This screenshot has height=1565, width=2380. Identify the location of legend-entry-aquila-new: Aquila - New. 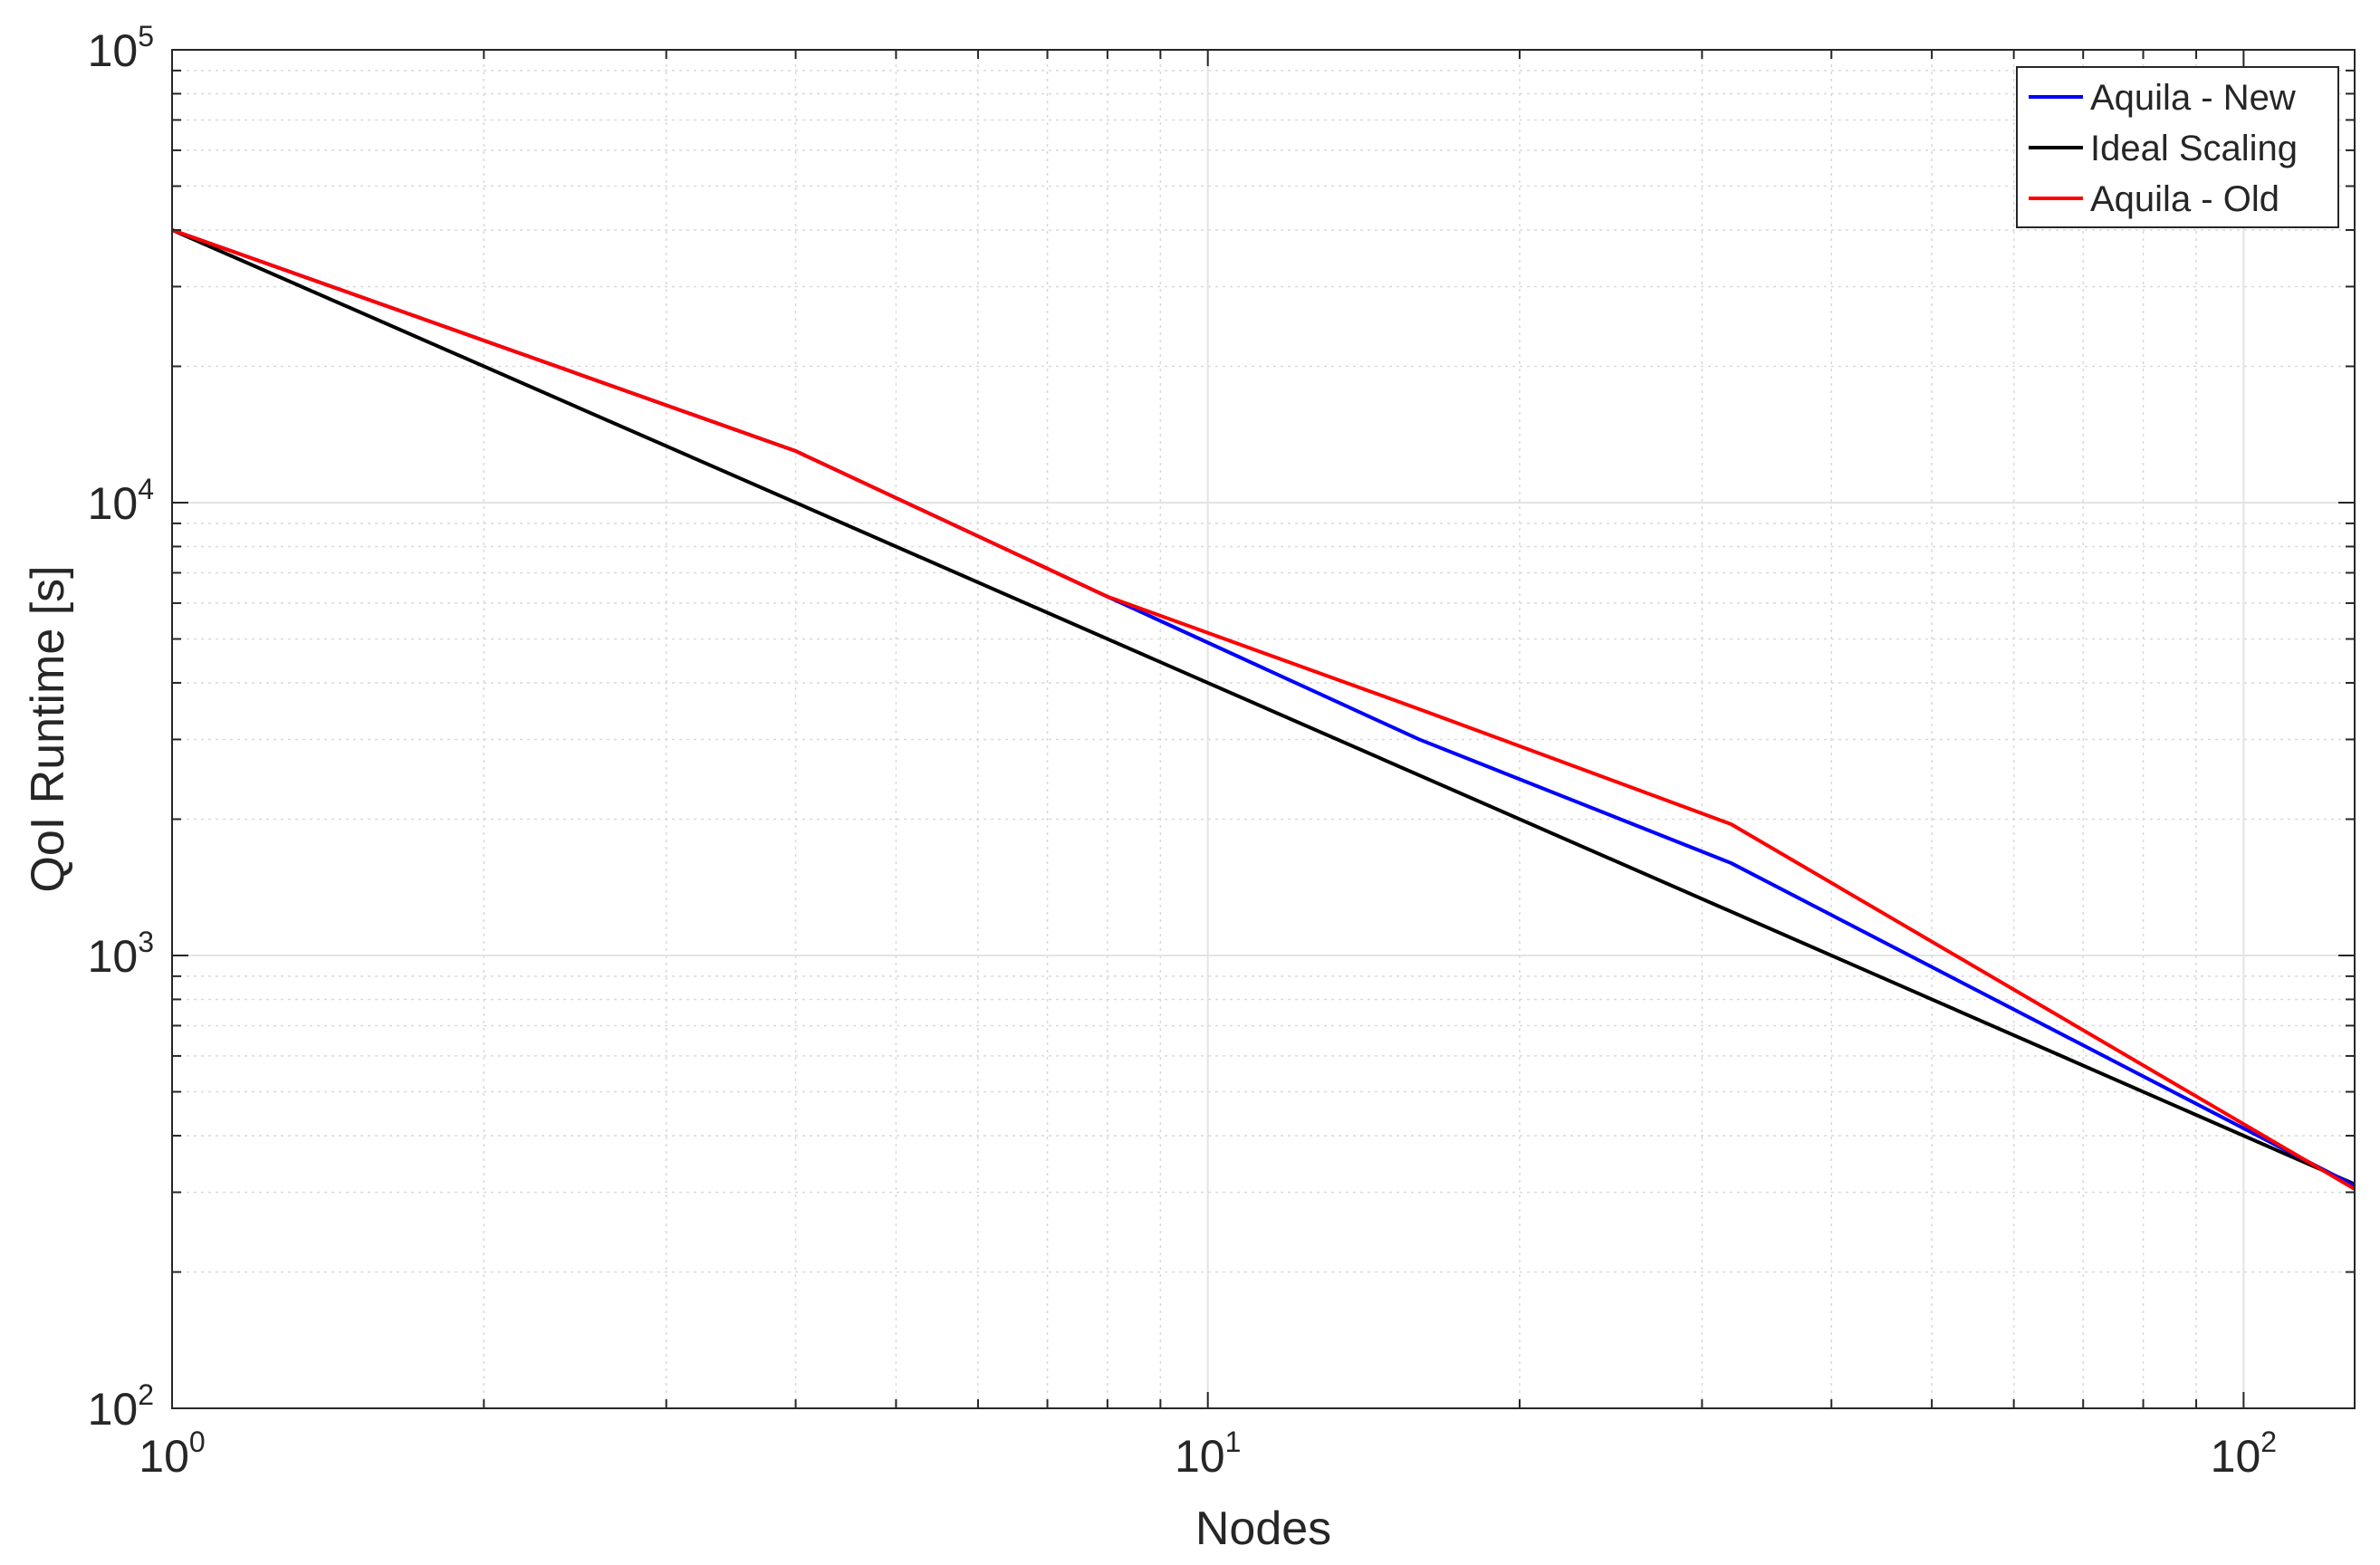
(2162, 98).